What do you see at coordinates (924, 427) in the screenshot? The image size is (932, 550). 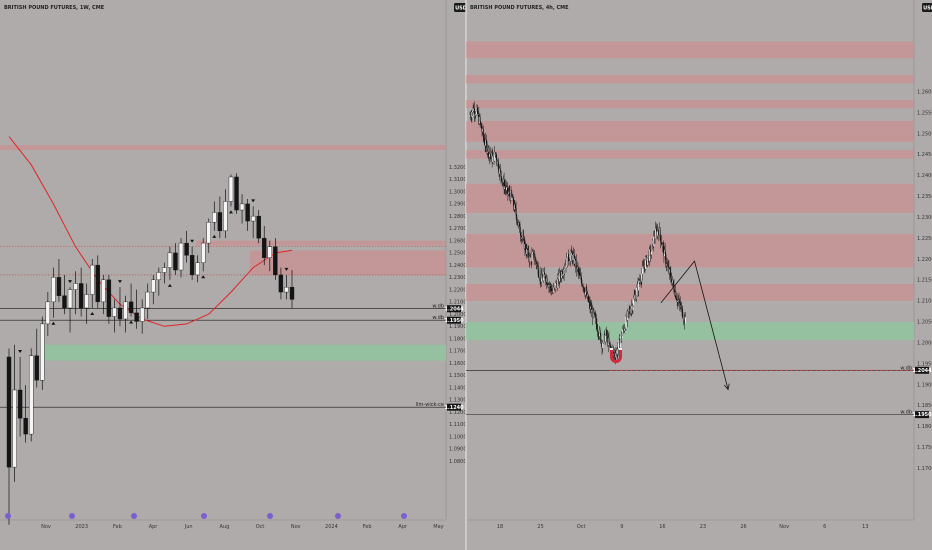 I see `y-tick-17: 1.1800` at bounding box center [924, 427].